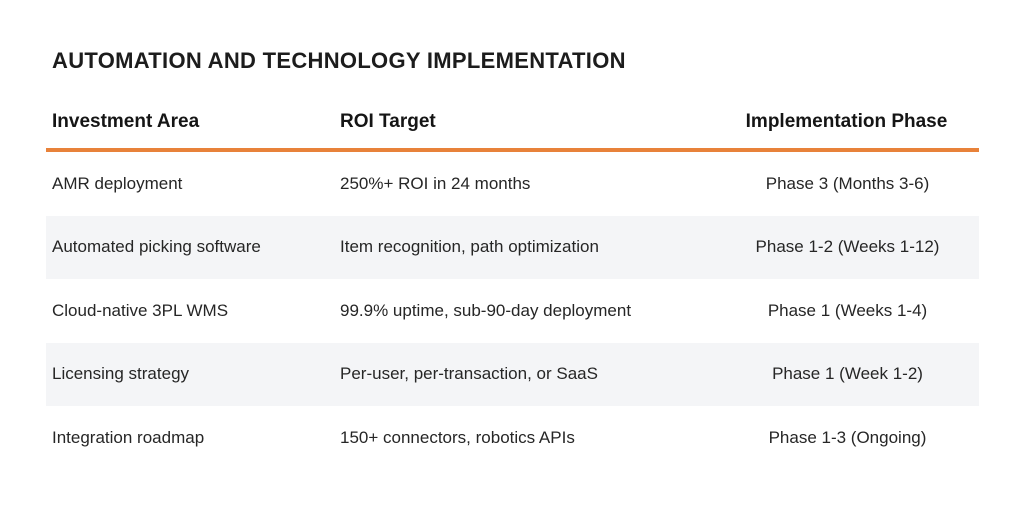 The height and width of the screenshot is (512, 1024). I want to click on cell-roi-target: Per-user, per-transaction, or SaaS, so click(469, 374).